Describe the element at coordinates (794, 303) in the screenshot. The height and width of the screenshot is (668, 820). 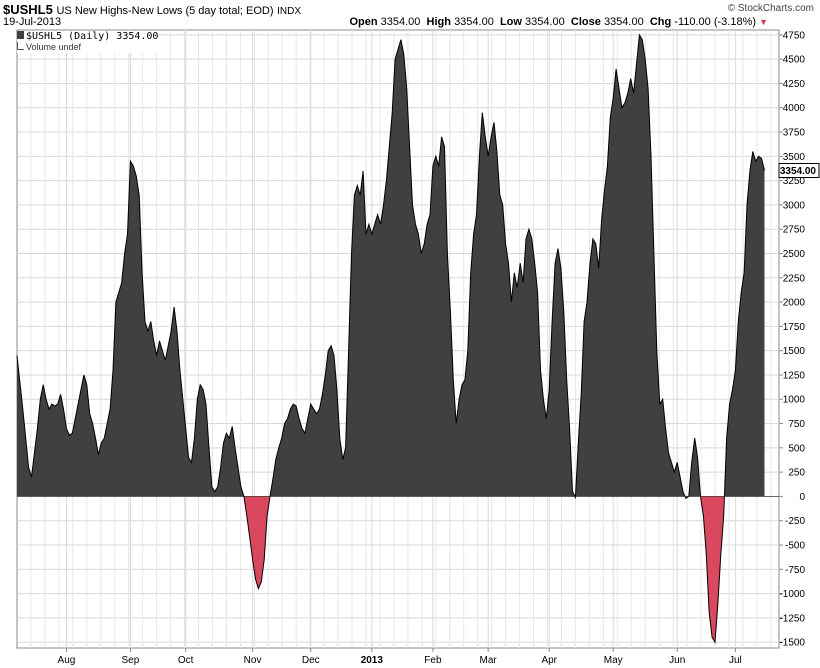
I see `y-tick-label: 2000` at that location.